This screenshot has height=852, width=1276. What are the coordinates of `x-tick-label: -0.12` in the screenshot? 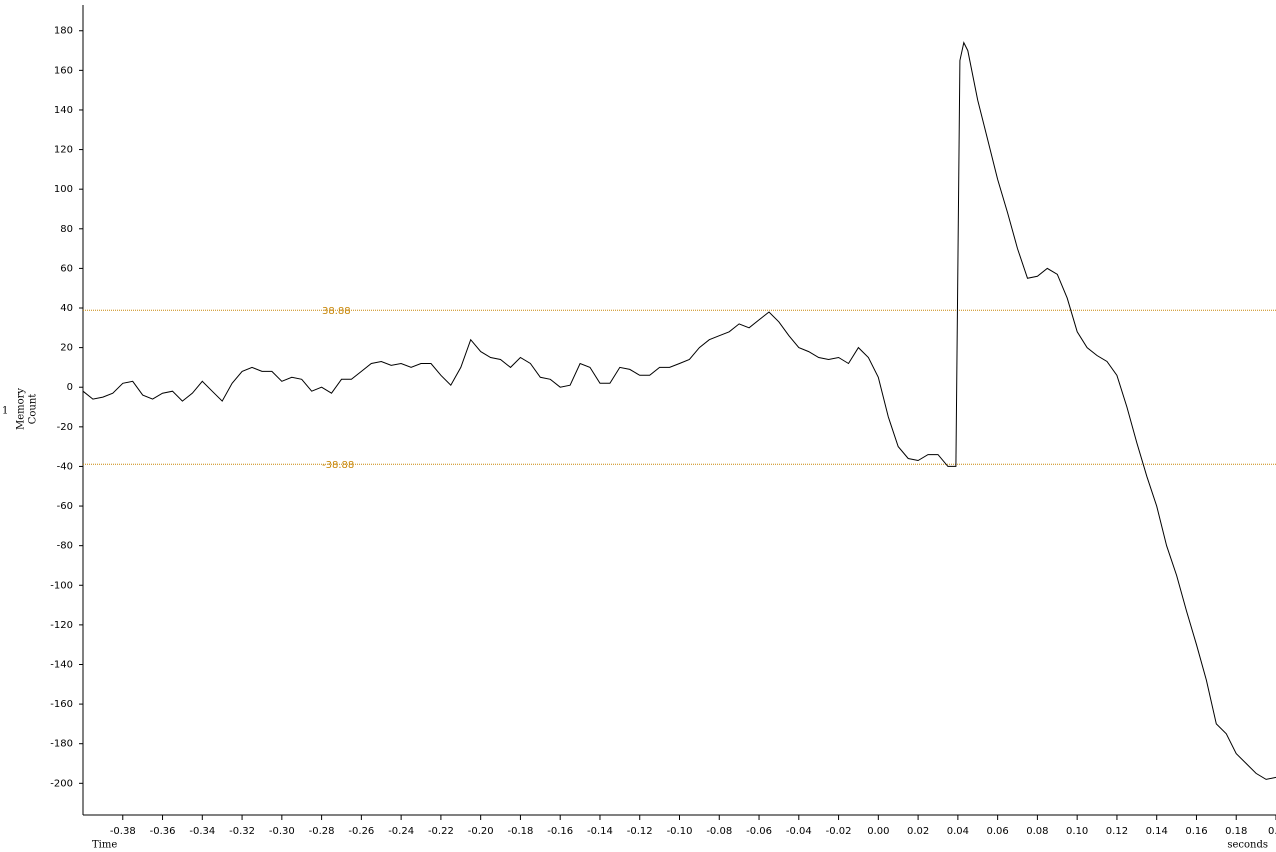 It's located at (640, 831).